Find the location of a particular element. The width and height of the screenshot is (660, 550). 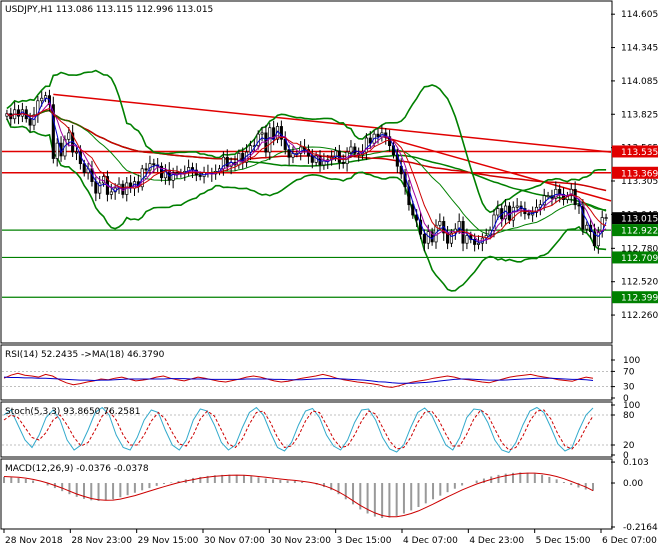

level-tag-label: 113.535 is located at coordinates (639, 153).